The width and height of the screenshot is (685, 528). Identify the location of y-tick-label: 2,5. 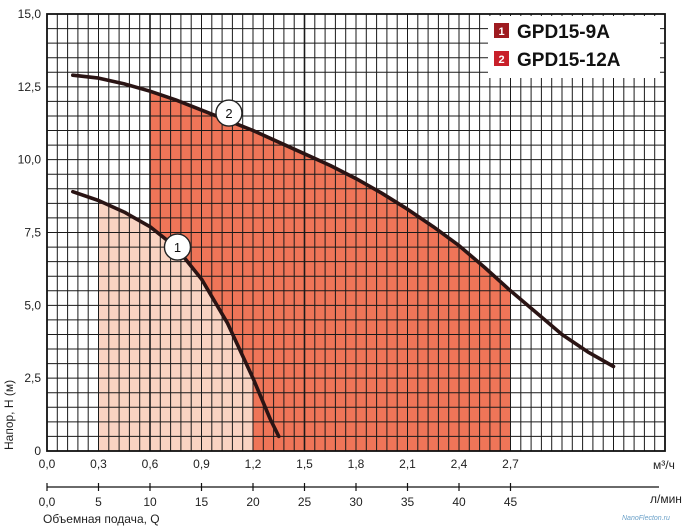
(32, 378).